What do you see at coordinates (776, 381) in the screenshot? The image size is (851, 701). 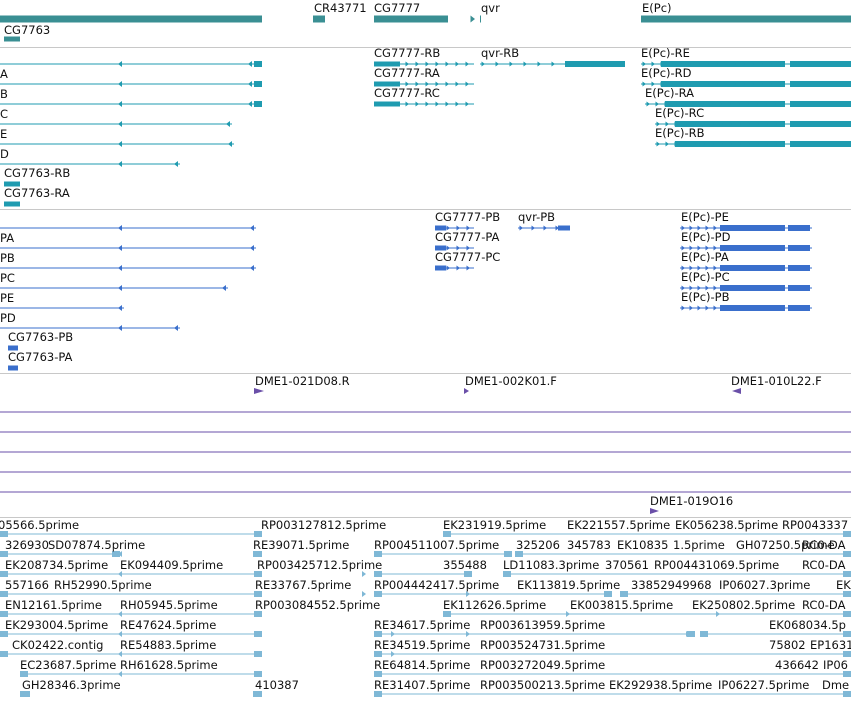 I see `probe-label: DME1-010L22.F` at bounding box center [776, 381].